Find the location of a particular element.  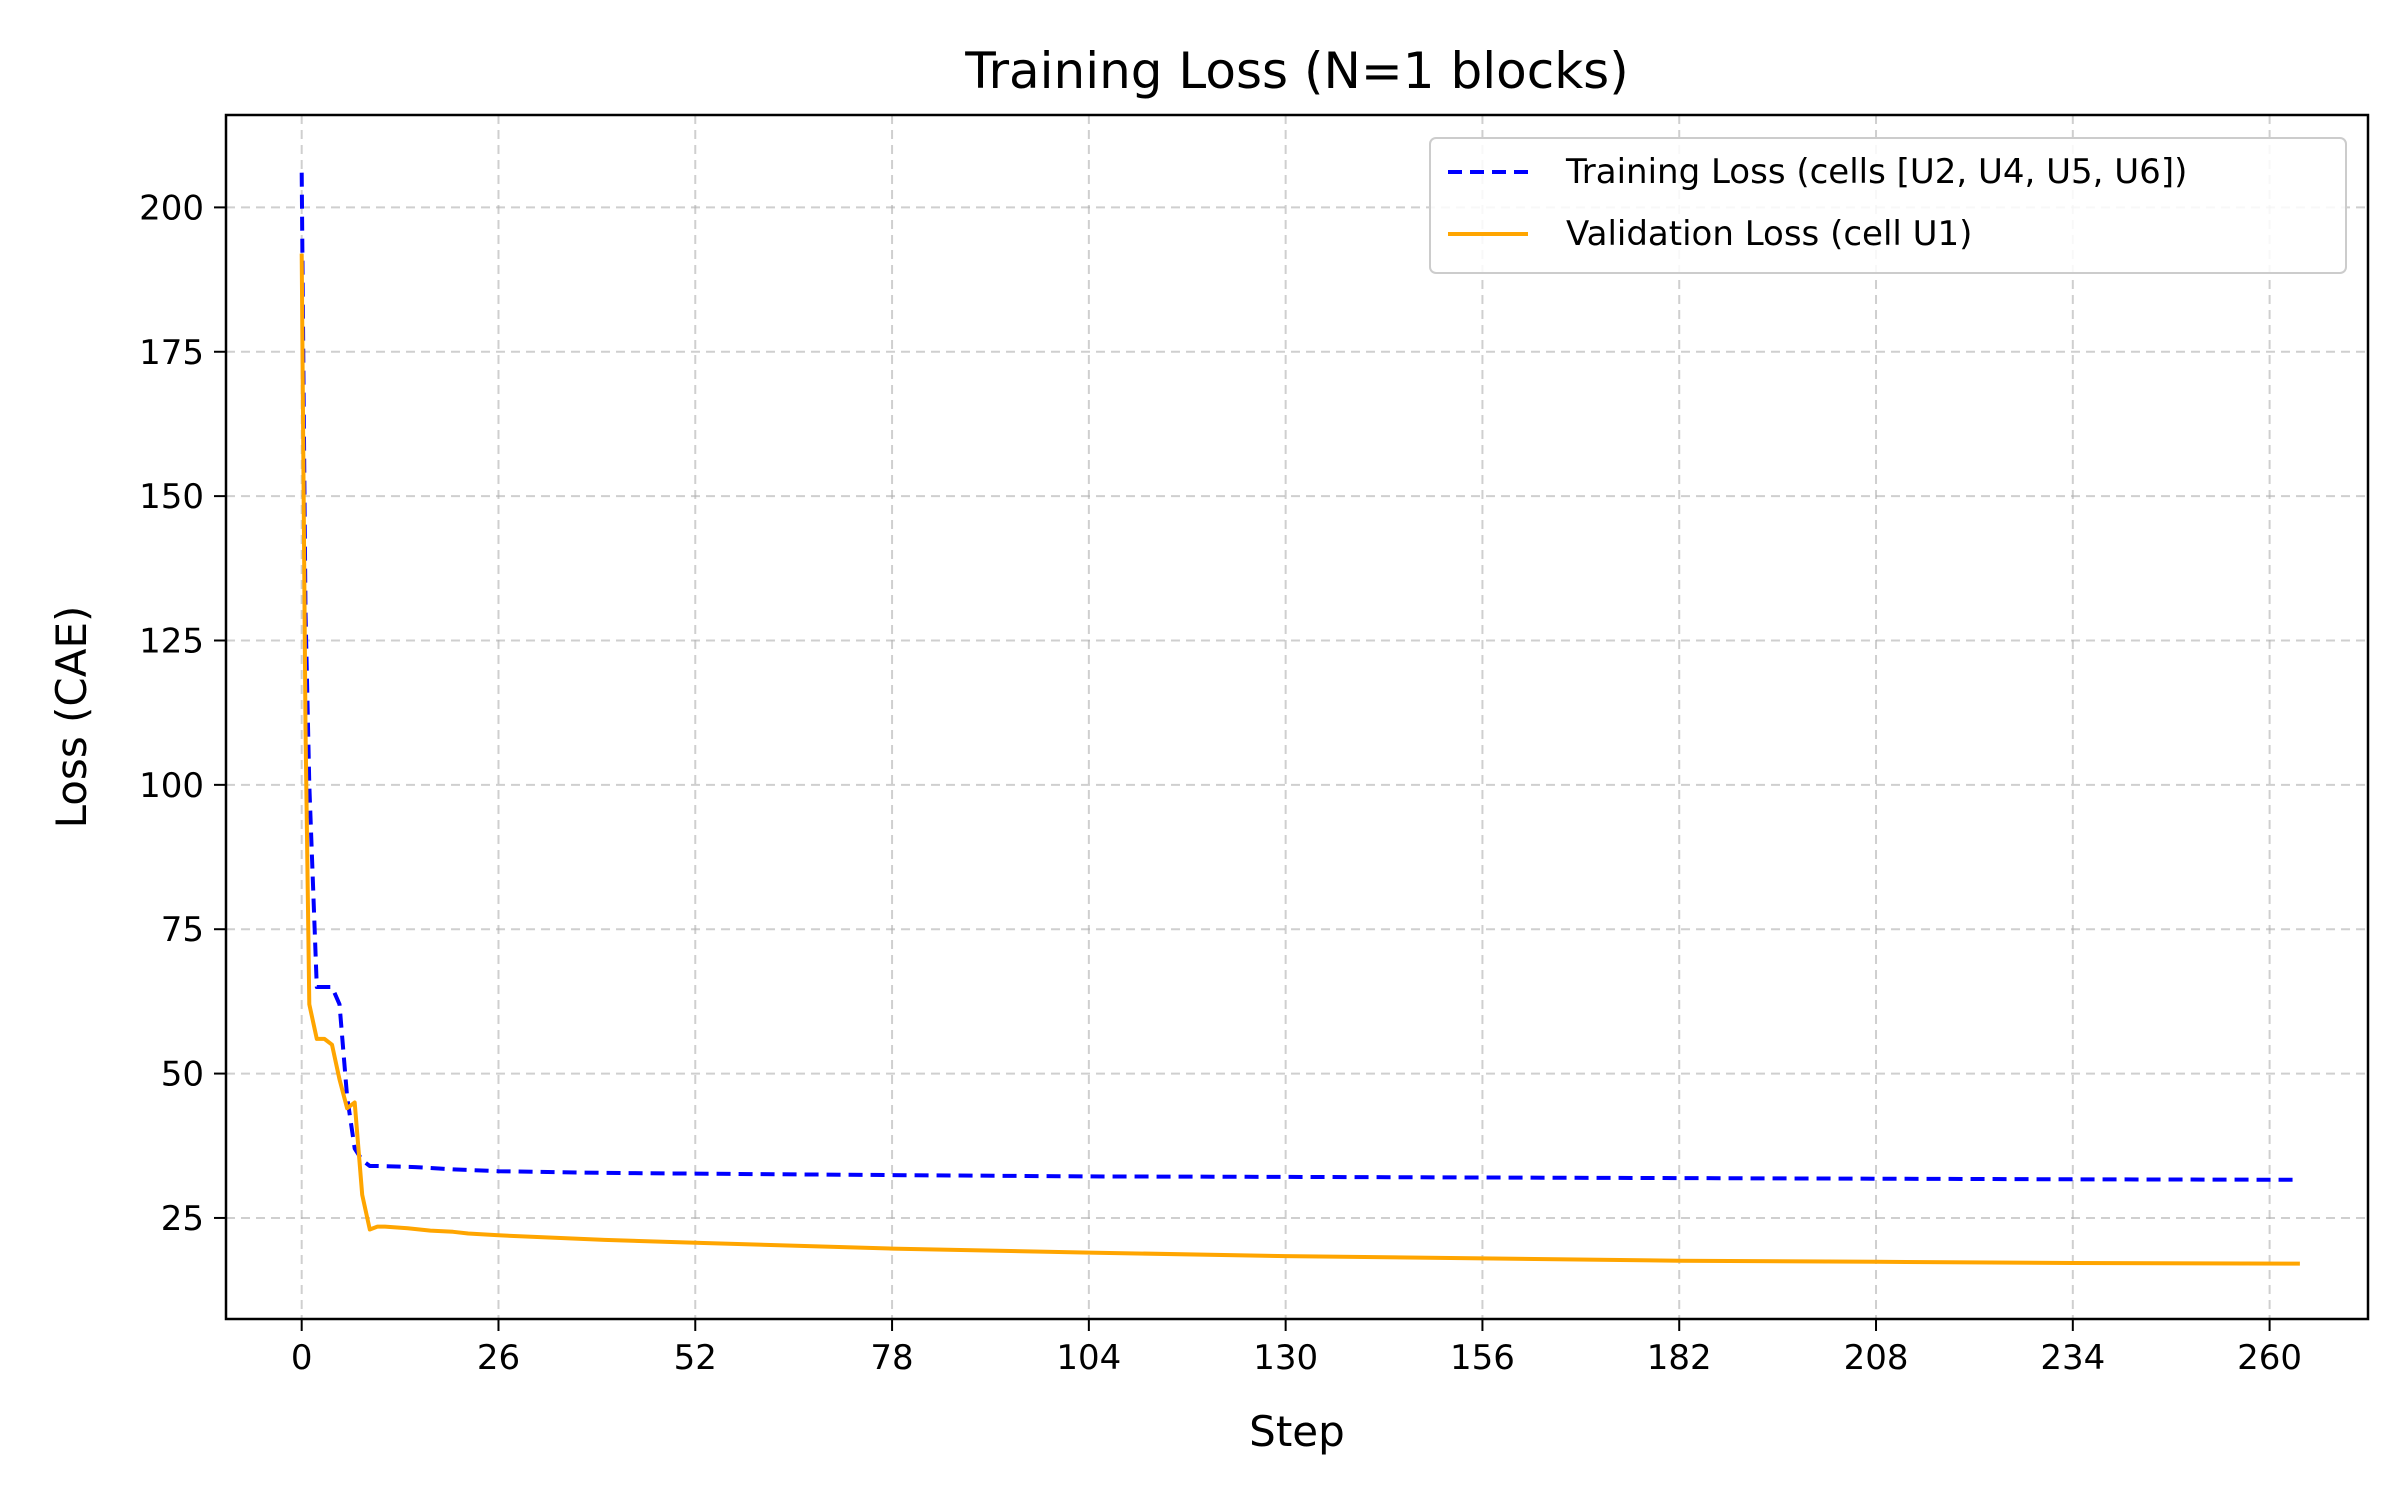

y-tick-label: 75 is located at coordinates (182, 930).